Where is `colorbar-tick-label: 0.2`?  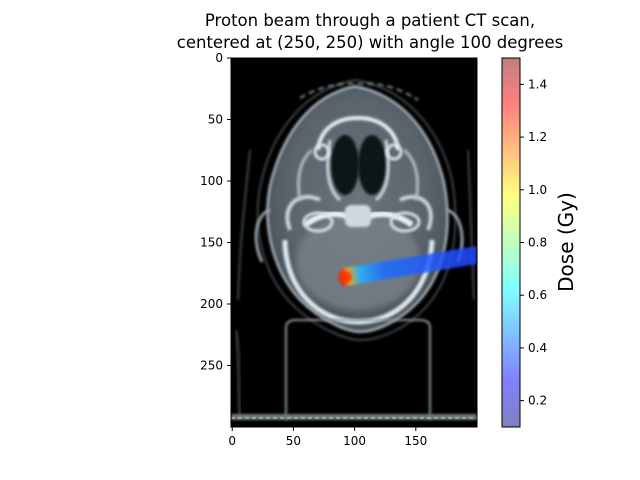 colorbar-tick-label: 0.2 is located at coordinates (537, 401).